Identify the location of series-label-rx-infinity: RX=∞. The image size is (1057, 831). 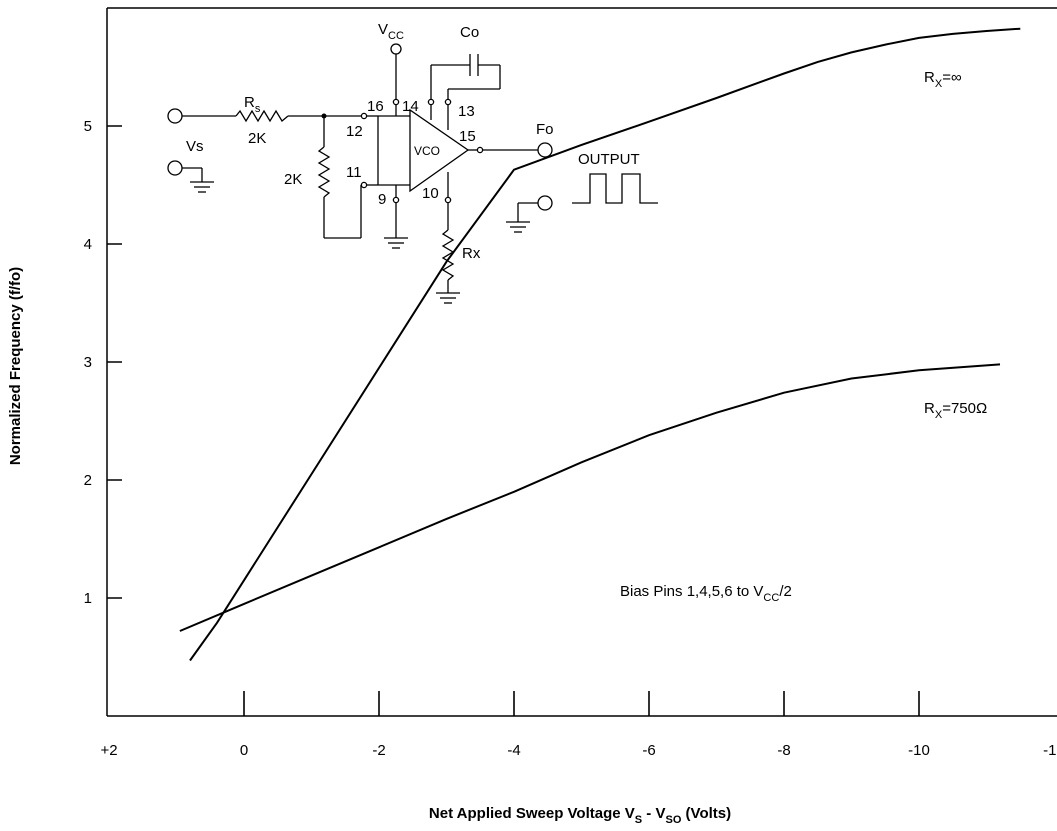
(943, 79).